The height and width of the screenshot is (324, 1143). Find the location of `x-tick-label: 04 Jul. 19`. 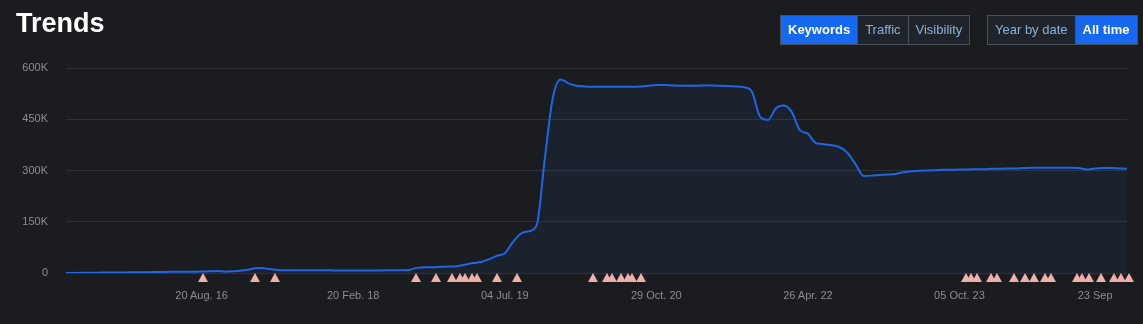

x-tick-label: 04 Jul. 19 is located at coordinates (504, 294).